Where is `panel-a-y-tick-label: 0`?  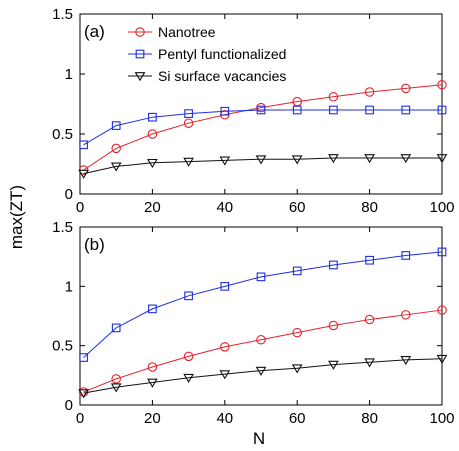
panel-a-y-tick-label: 0 is located at coordinates (69, 194).